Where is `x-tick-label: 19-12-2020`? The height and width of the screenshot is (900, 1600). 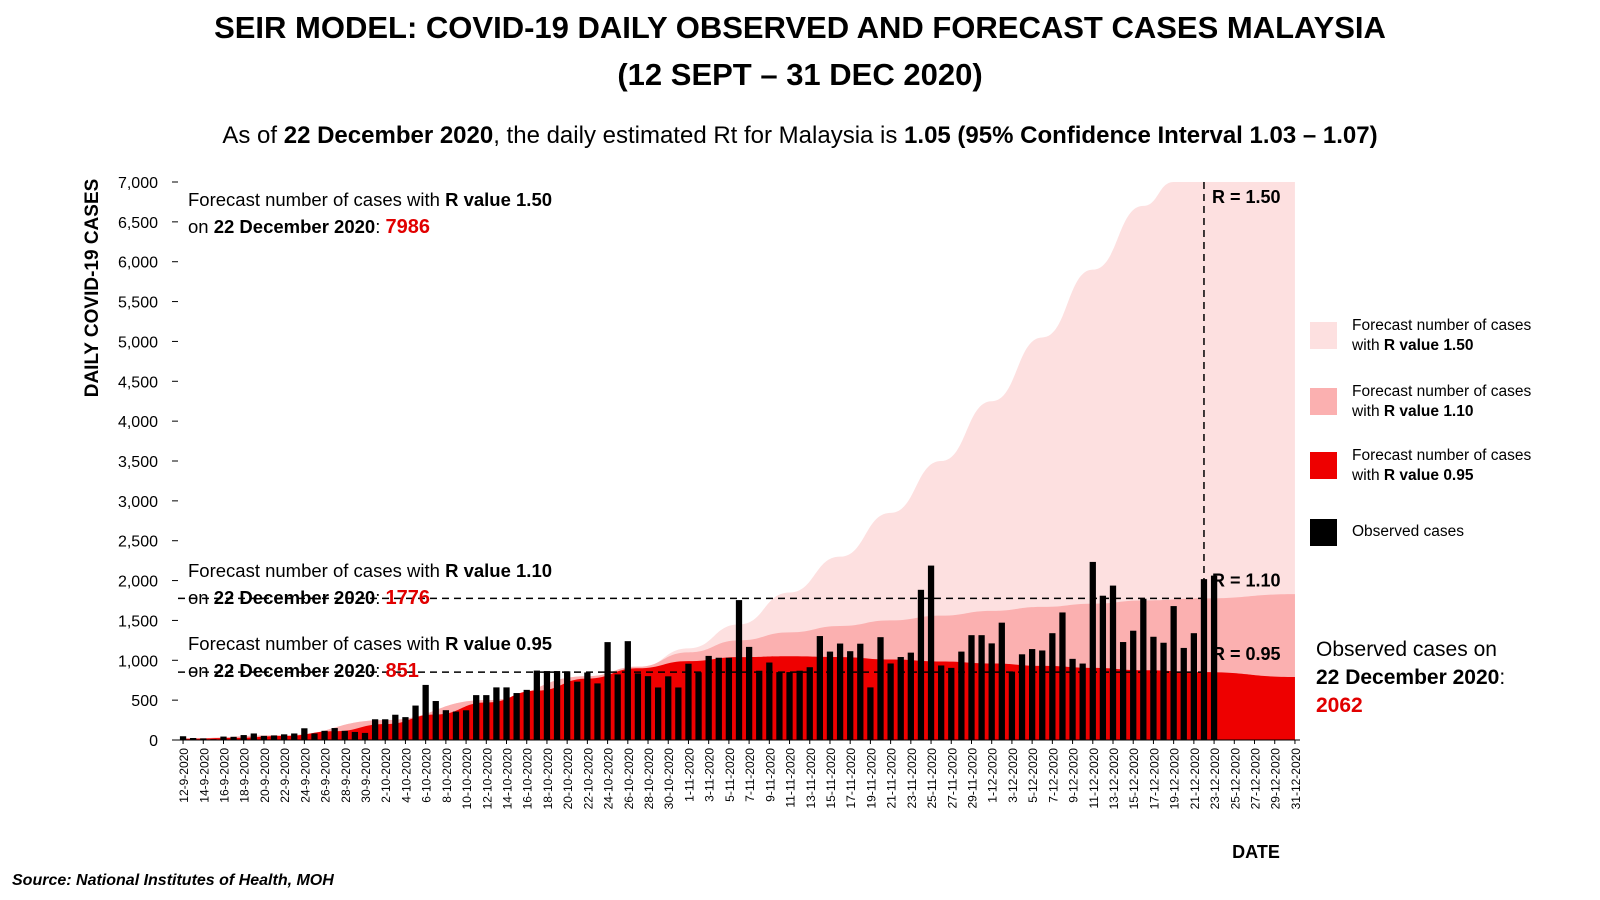
x-tick-label: 19-12-2020 is located at coordinates (1175, 779).